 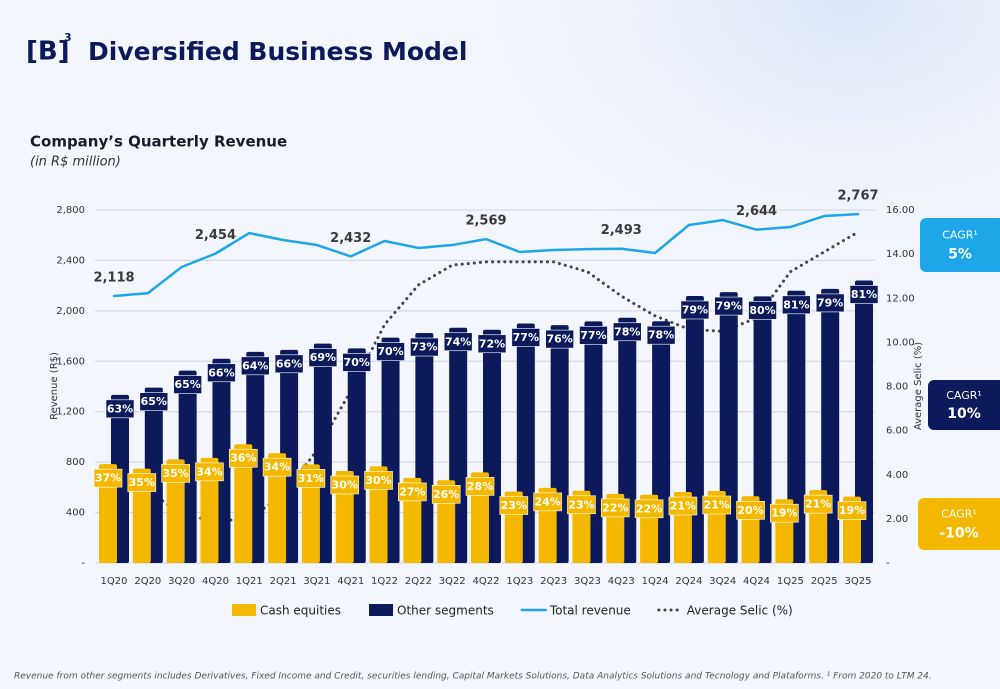 What do you see at coordinates (350, 581) in the screenshot?
I see `x-tick-label: 4Q21` at bounding box center [350, 581].